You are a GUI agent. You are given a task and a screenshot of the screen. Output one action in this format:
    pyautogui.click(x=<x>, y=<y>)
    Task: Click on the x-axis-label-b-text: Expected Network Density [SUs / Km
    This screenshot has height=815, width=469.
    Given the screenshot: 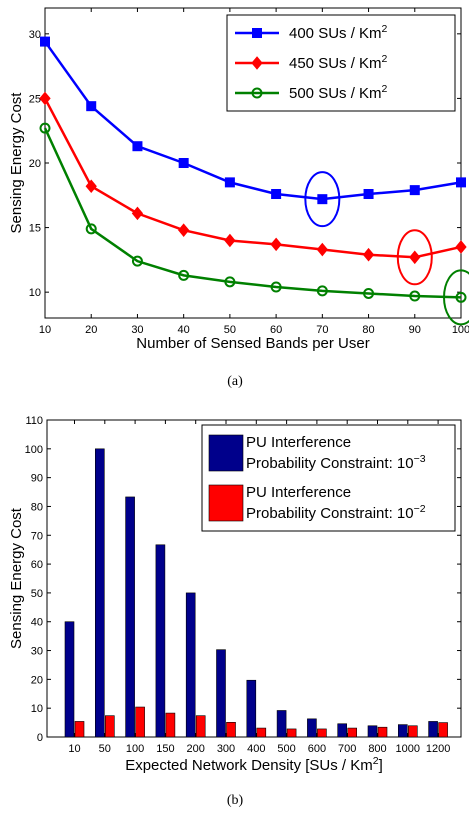 What is the action you would take?
    pyautogui.click(x=249, y=765)
    